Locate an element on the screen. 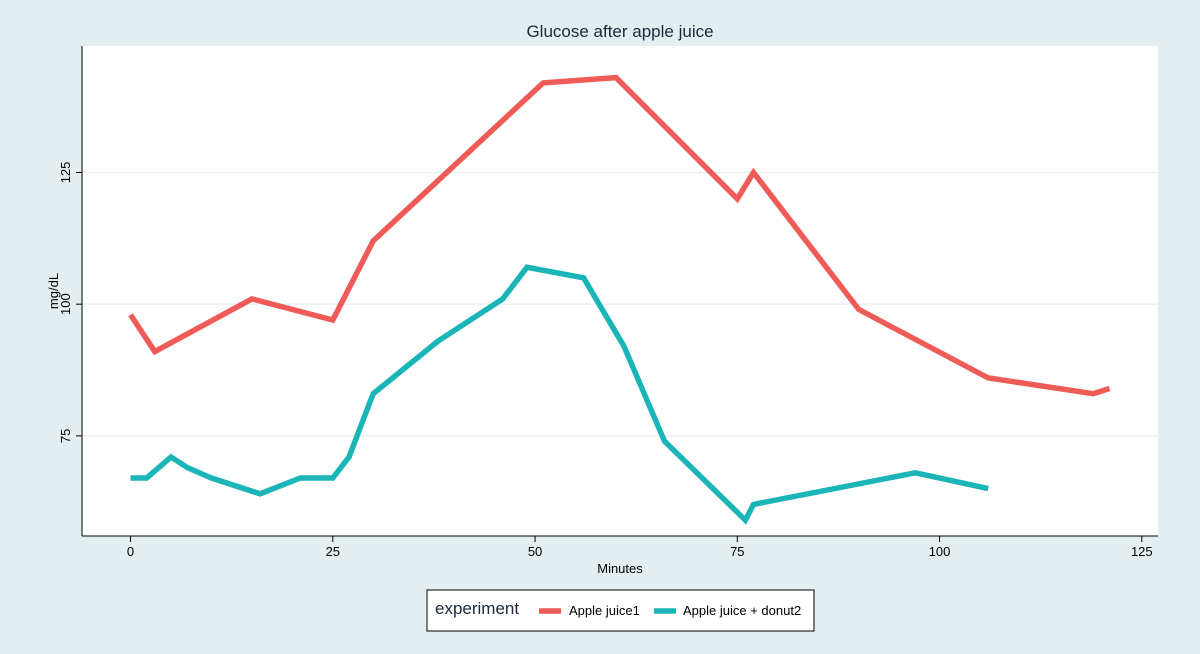  x-tick-label: 50 is located at coordinates (535, 551).